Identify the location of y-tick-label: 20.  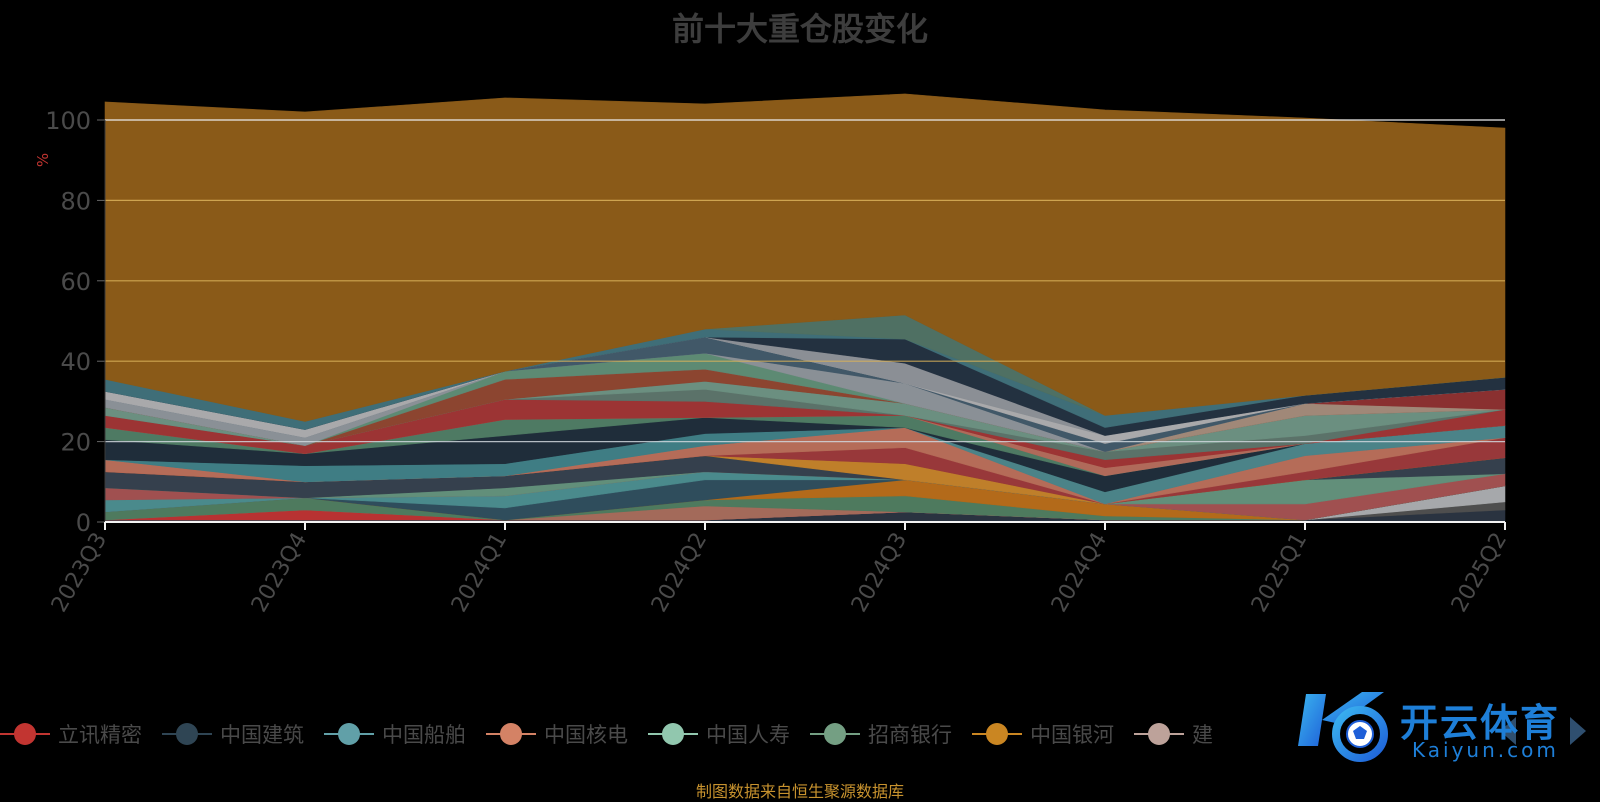
(75, 443).